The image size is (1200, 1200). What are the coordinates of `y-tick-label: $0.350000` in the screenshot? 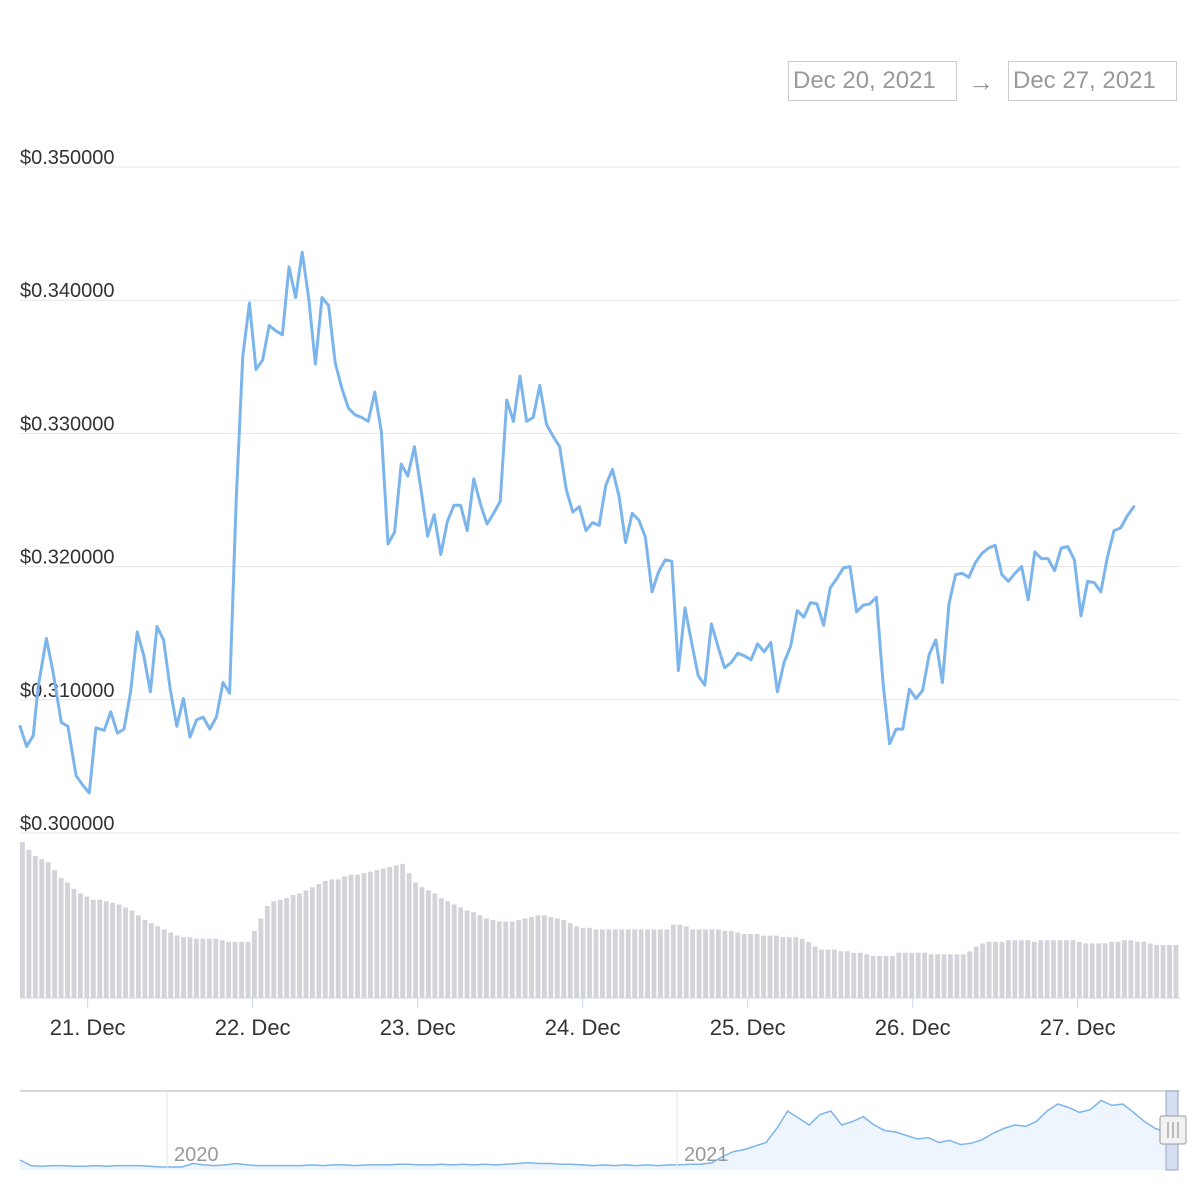 It's located at (67, 158).